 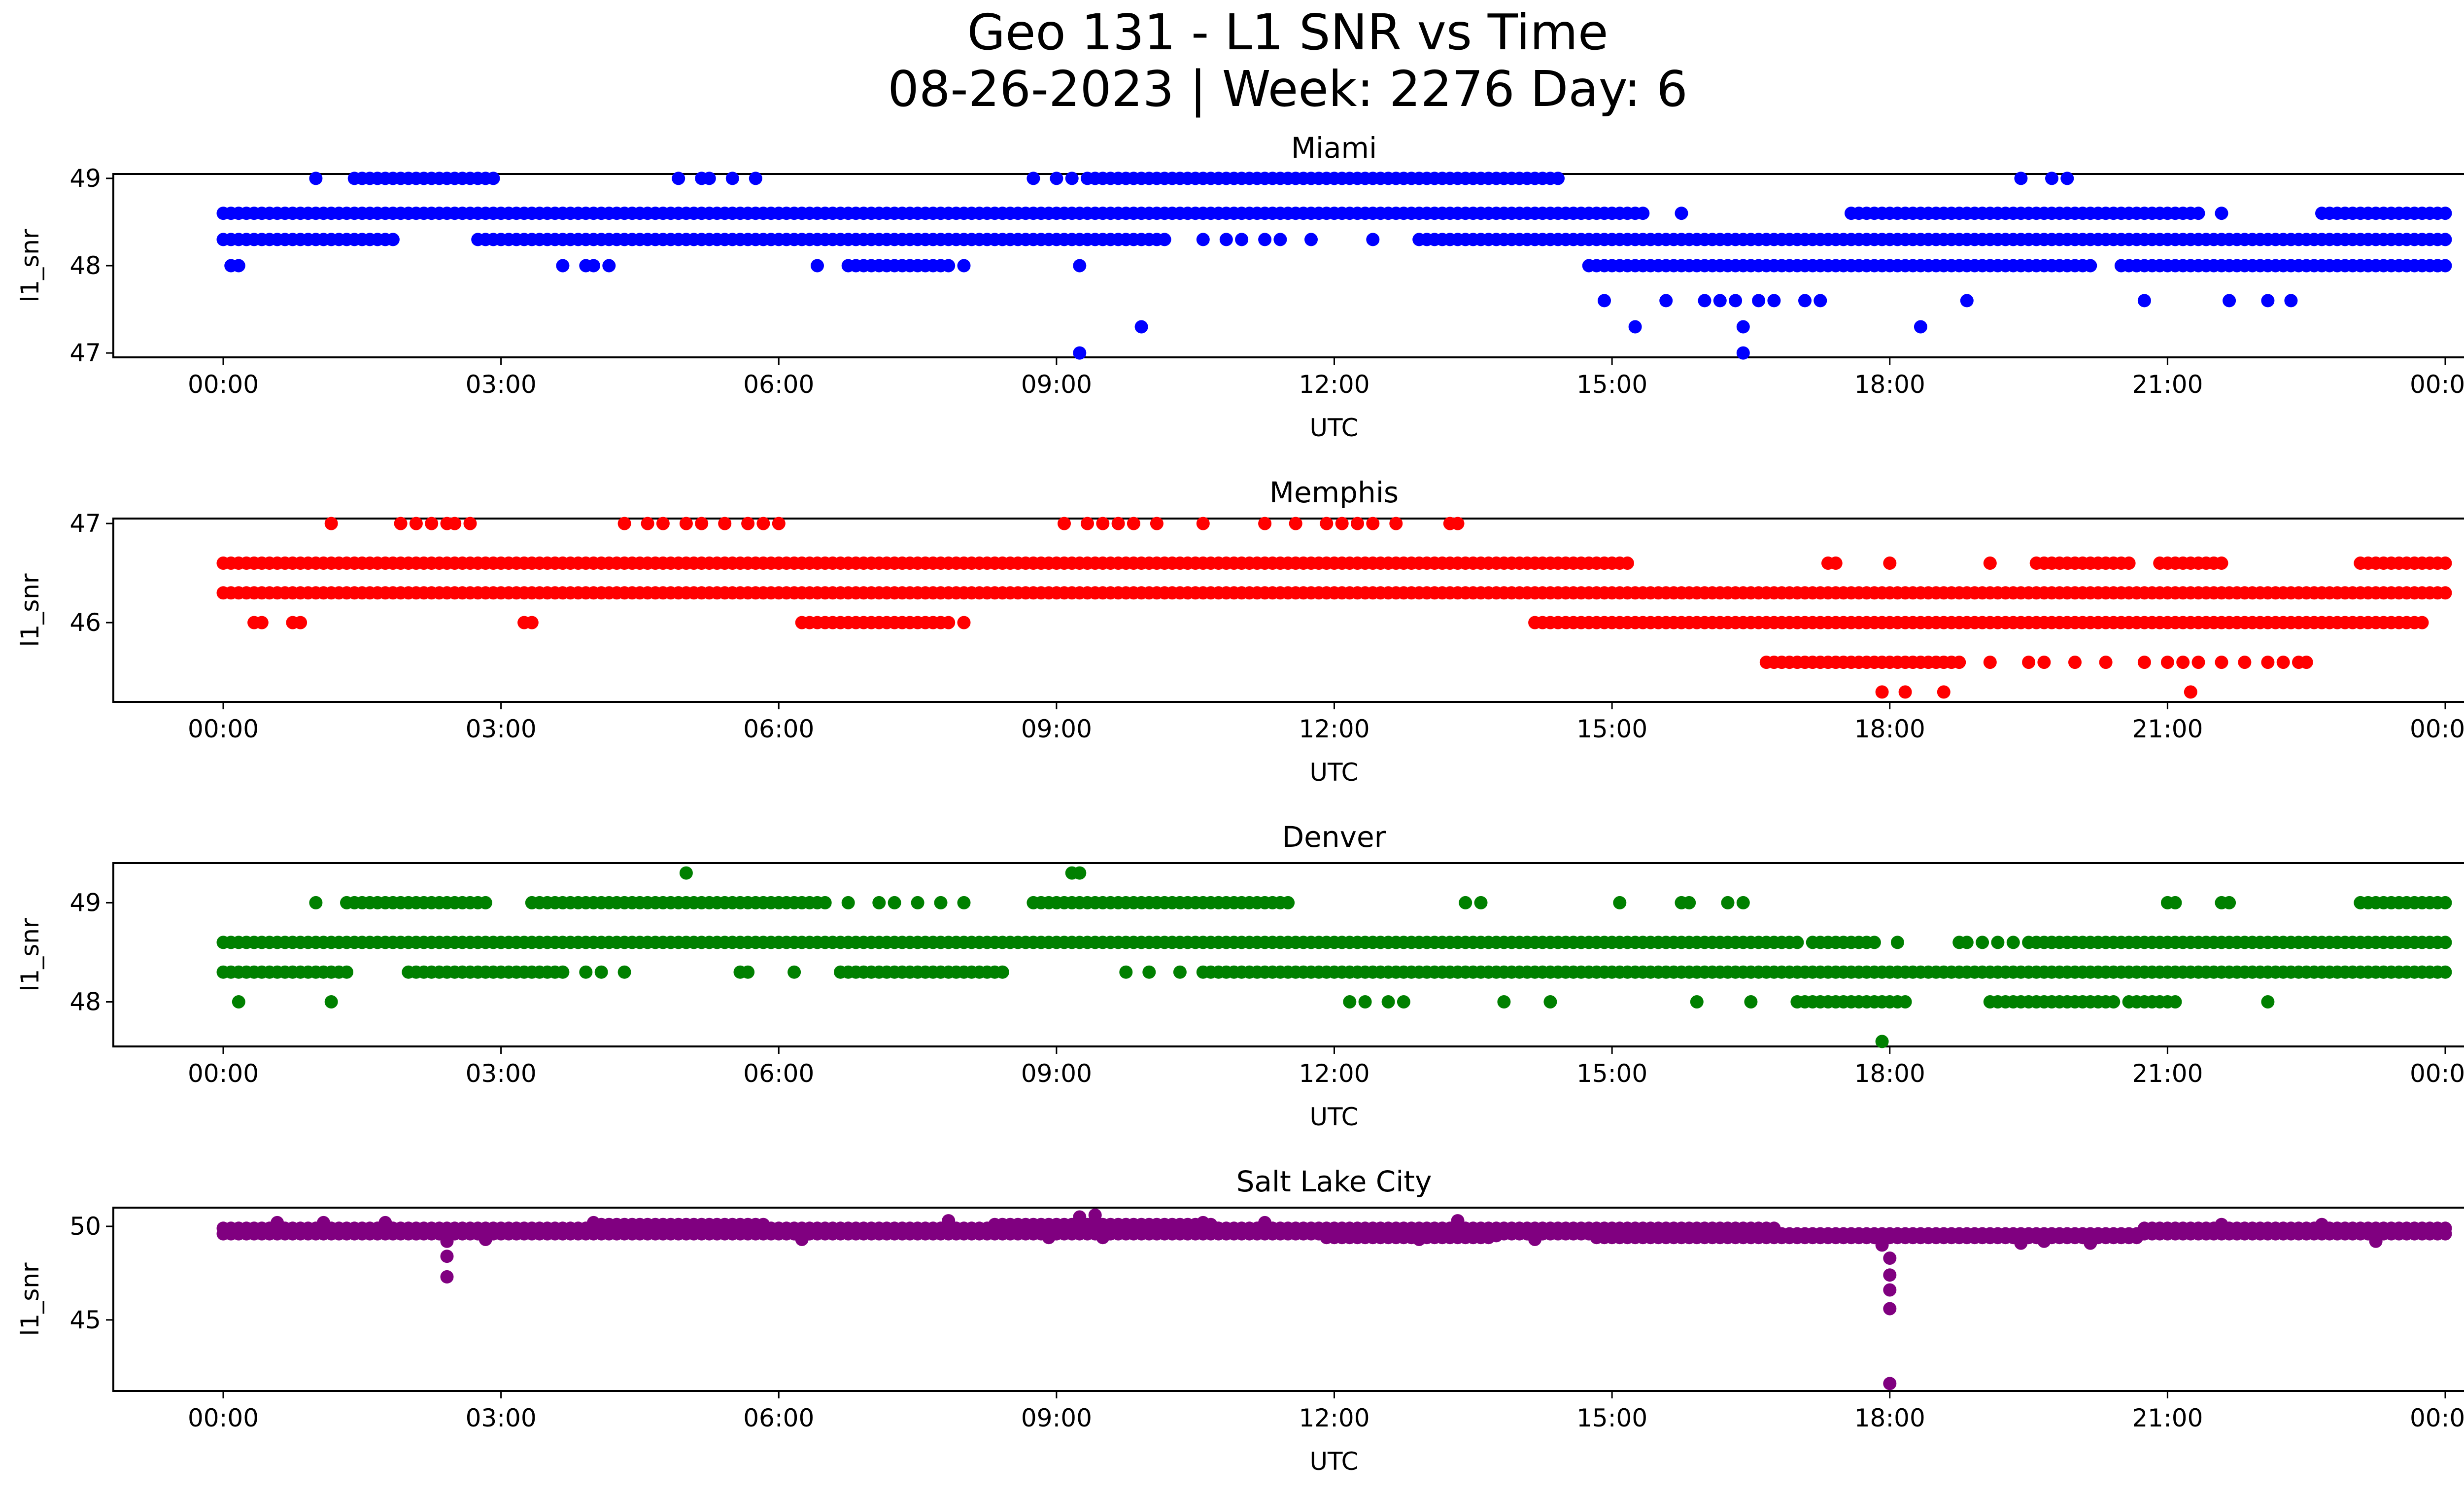 I want to click on x-tick-label-memphis: 15:00, so click(x=1611, y=729).